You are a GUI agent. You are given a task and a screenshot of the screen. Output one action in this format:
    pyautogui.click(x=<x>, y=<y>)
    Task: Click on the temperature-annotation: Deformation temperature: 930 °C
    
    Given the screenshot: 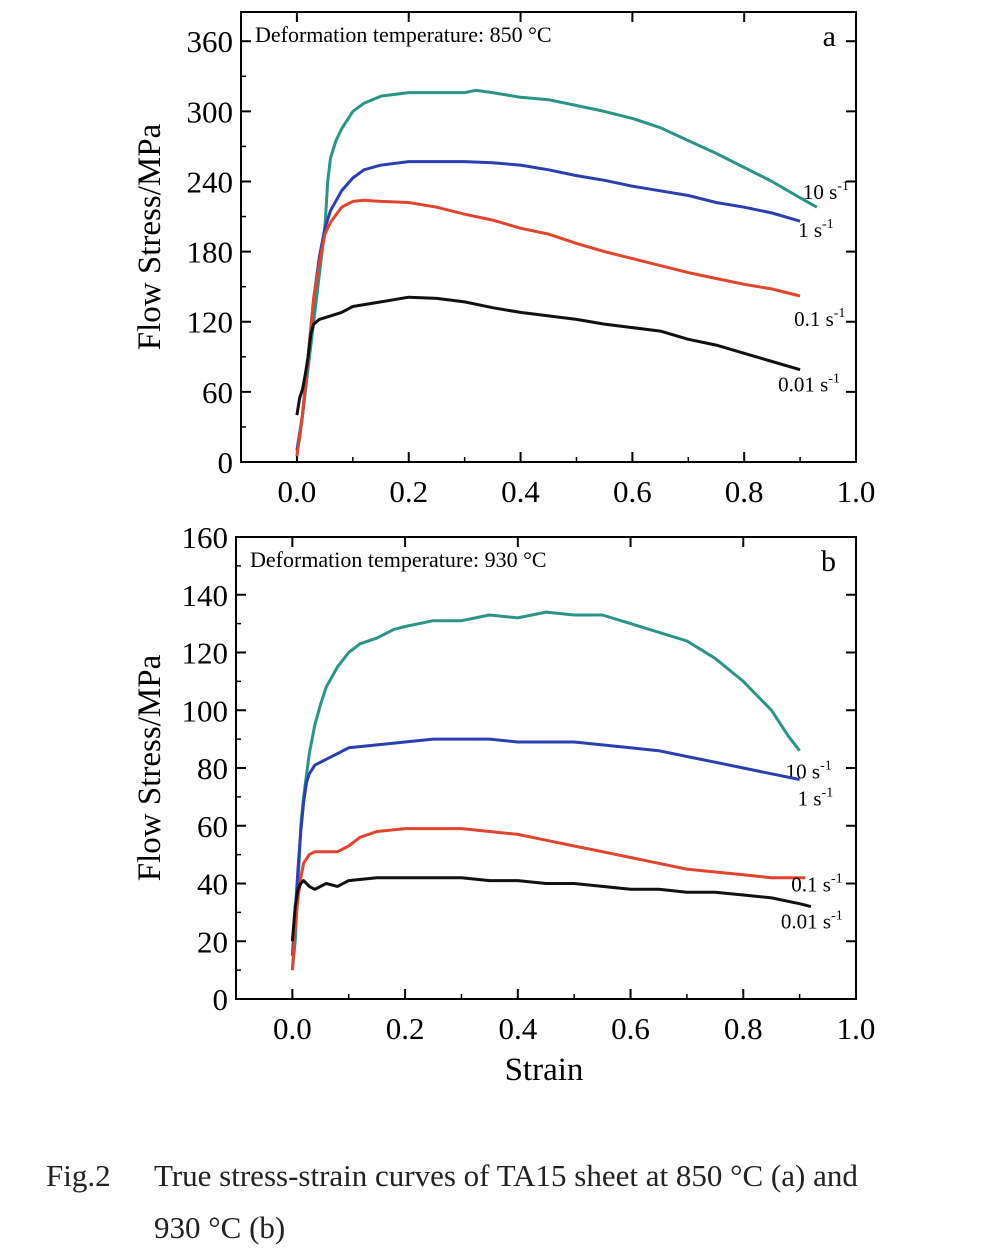 What is the action you would take?
    pyautogui.click(x=398, y=559)
    